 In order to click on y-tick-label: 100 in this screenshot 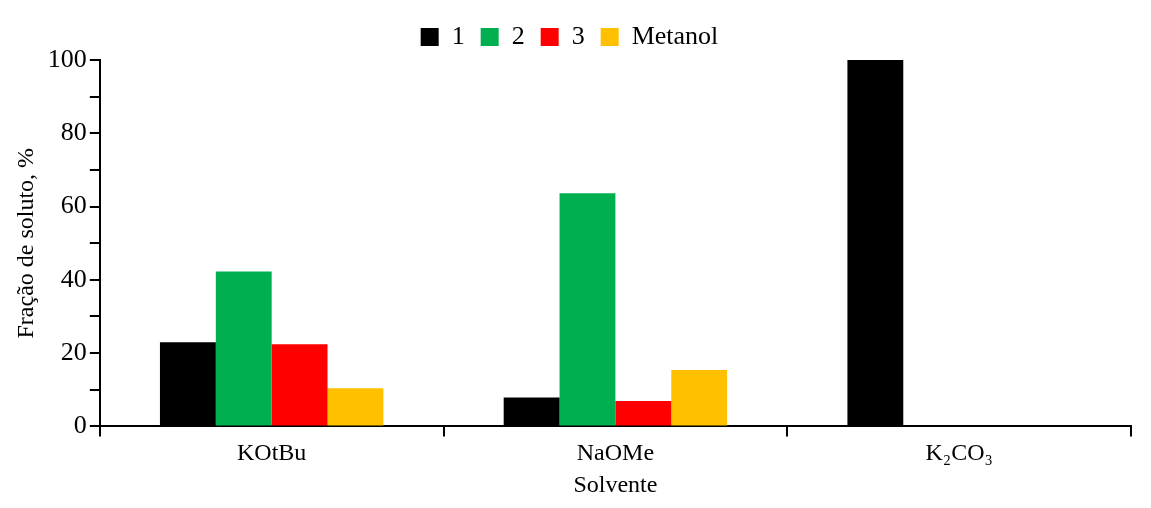, I will do `click(67, 58)`.